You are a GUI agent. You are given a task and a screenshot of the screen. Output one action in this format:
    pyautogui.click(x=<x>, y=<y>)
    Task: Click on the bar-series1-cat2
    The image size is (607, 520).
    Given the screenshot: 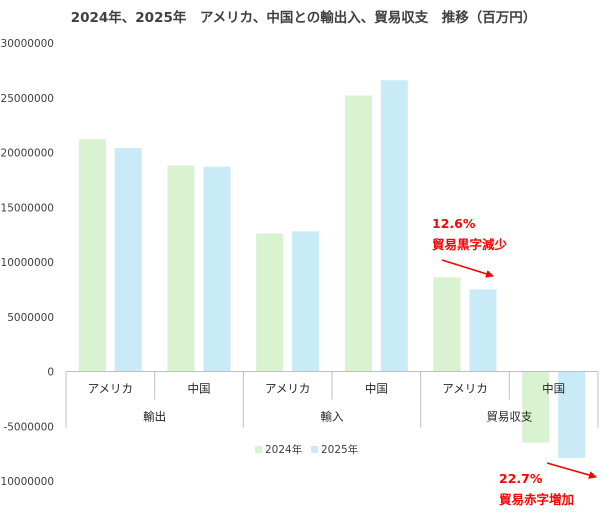 What is the action you would take?
    pyautogui.click(x=306, y=301)
    